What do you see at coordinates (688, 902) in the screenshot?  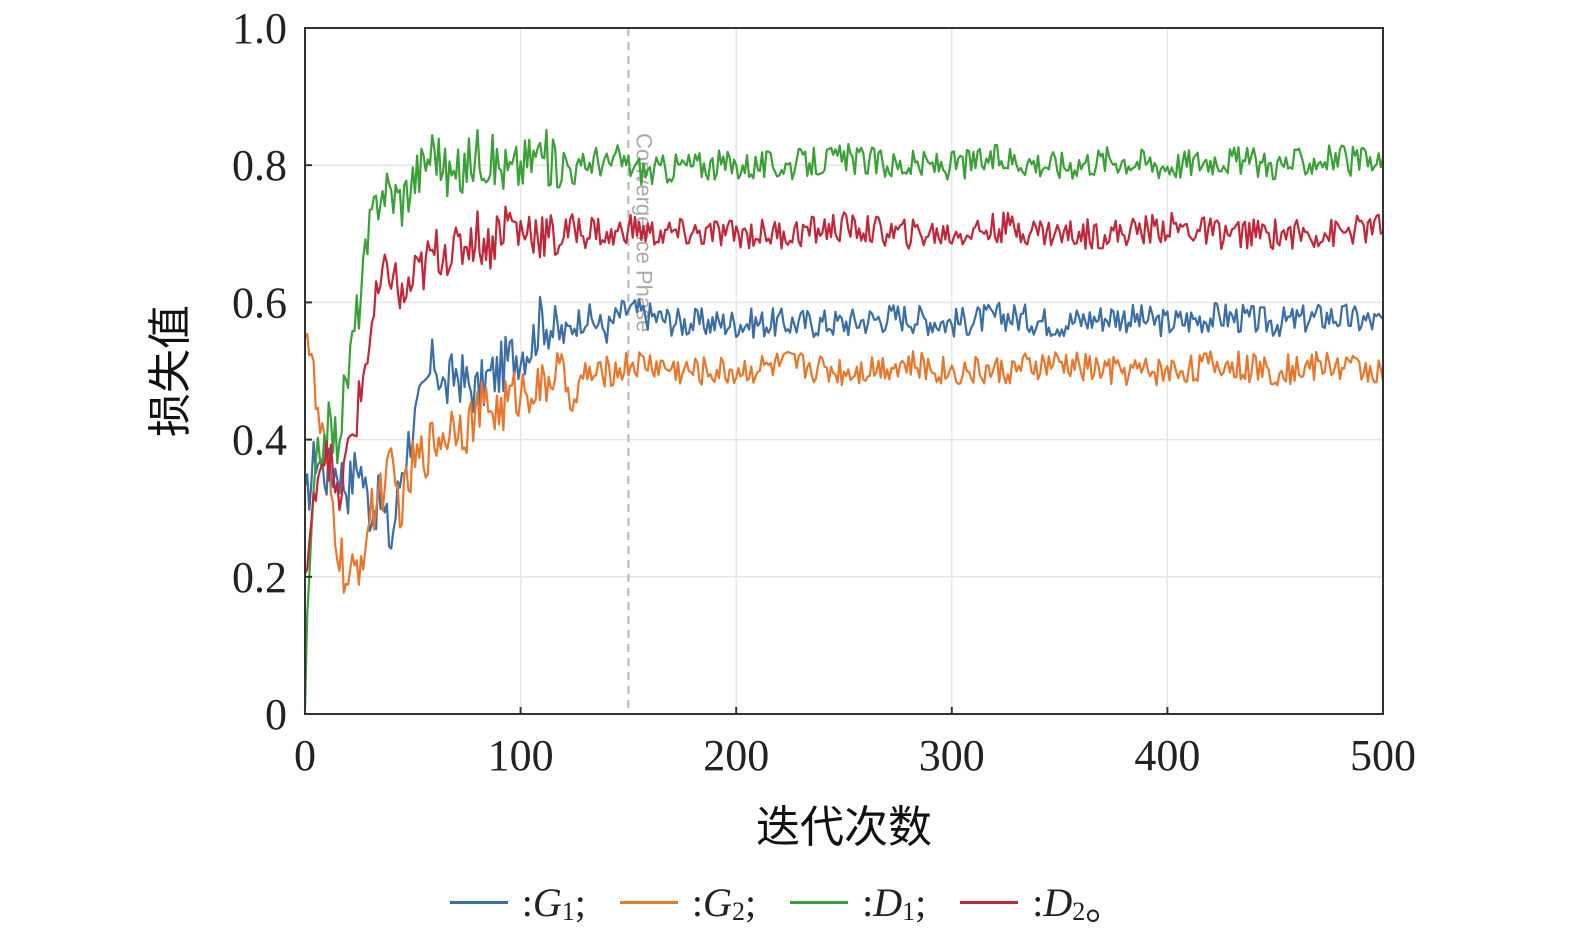 I see `legend-item-g2: : G 2;` at bounding box center [688, 902].